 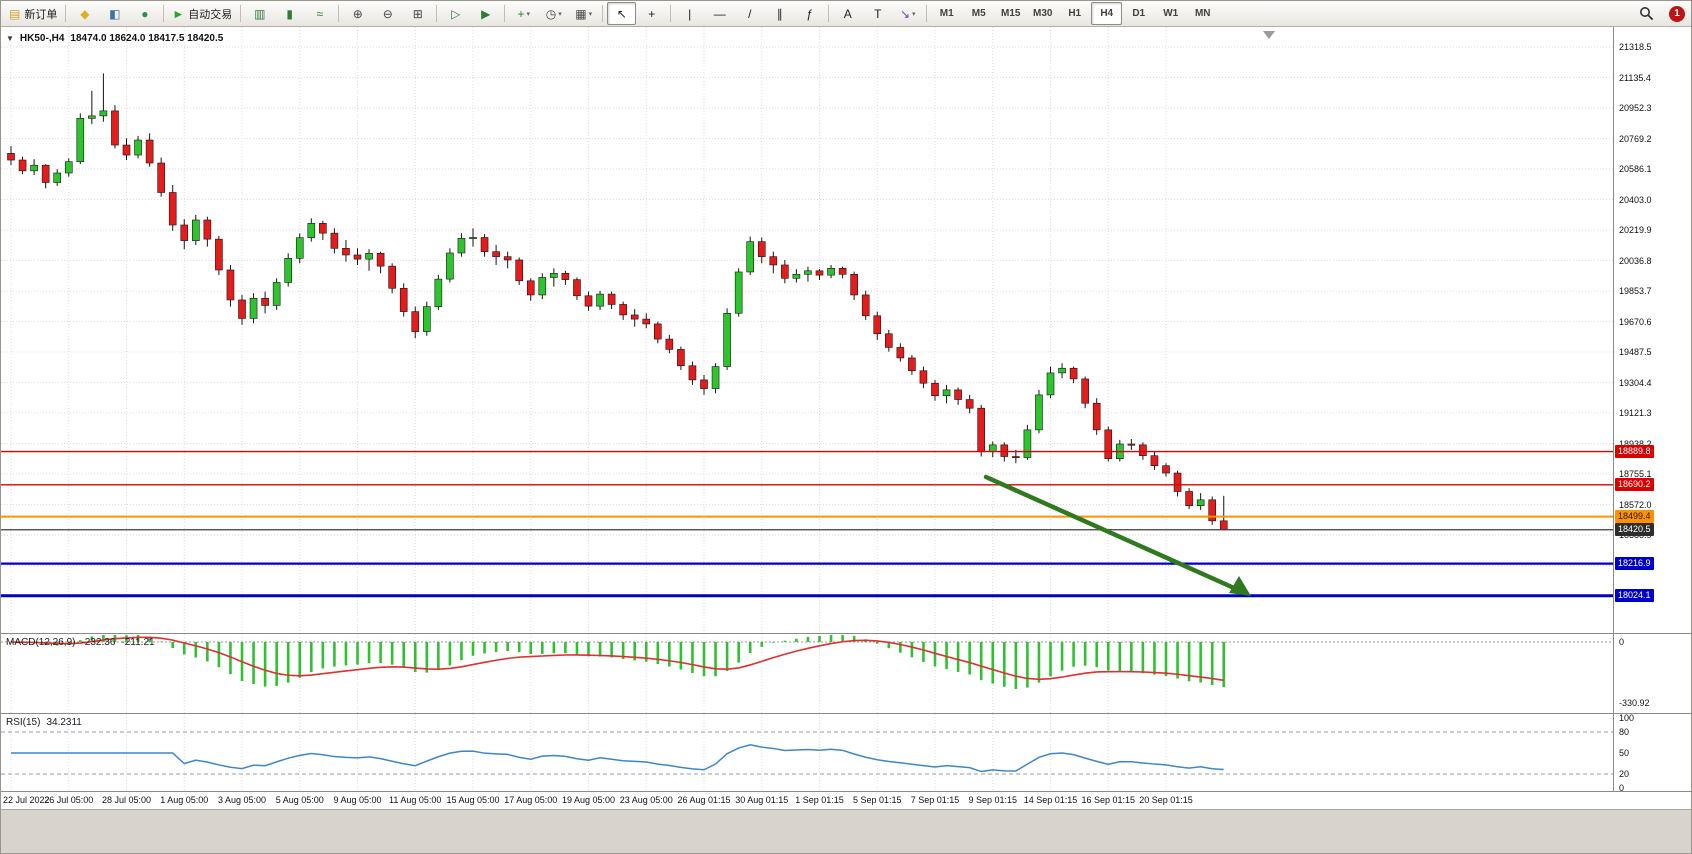 I want to click on macd-axis: 0 -330.92, so click(x=1652, y=673).